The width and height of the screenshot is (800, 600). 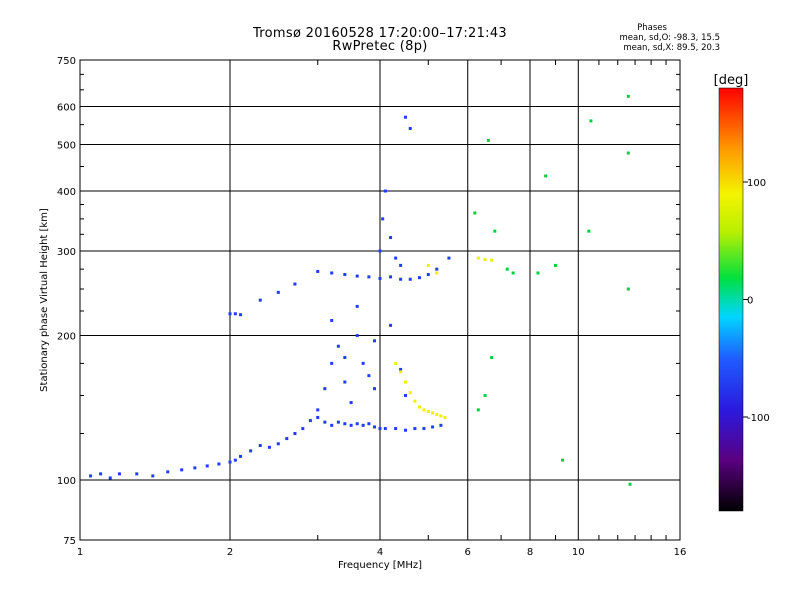 What do you see at coordinates (742, 292) in the screenshot?
I see `colorbar: -100 0 100 [deg]` at bounding box center [742, 292].